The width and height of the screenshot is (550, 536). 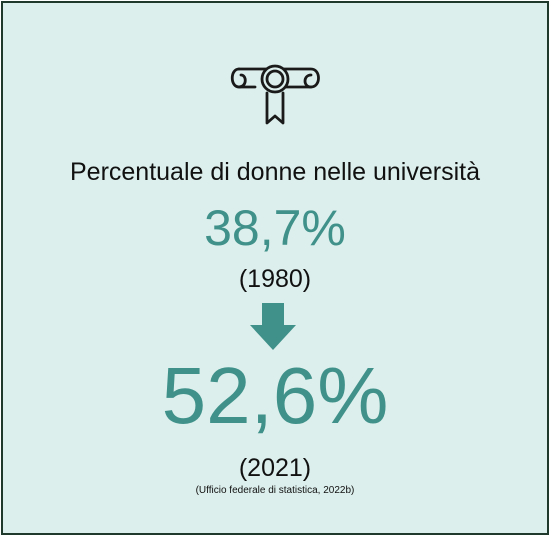 What do you see at coordinates (275, 490) in the screenshot?
I see `source-citation: (Ufficio federale di statistica, 2022b)` at bounding box center [275, 490].